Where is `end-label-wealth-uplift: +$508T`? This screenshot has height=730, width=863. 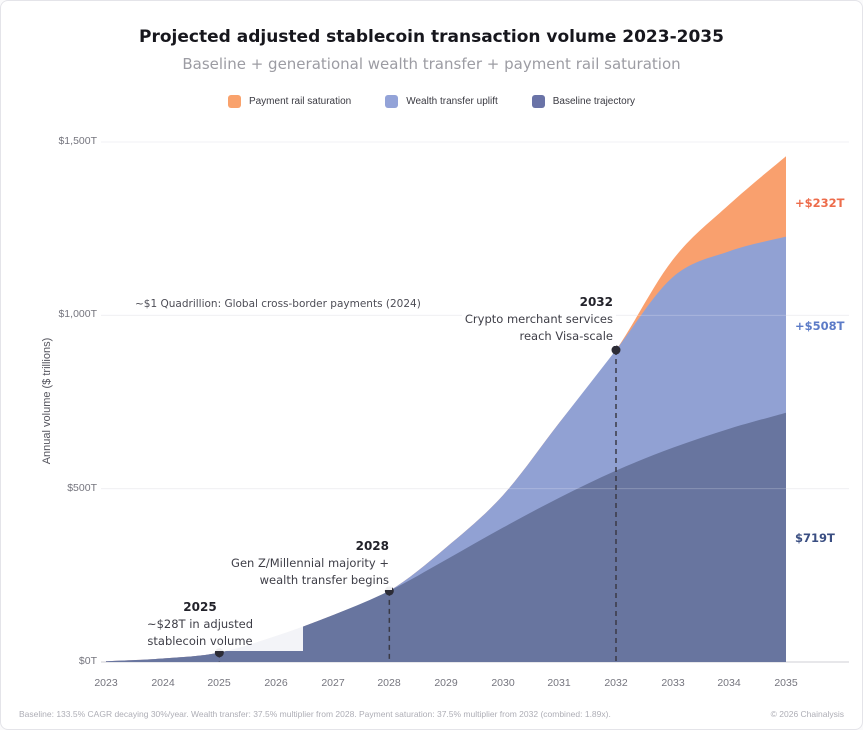
end-label-wealth-uplift: +$508T is located at coordinates (820, 326).